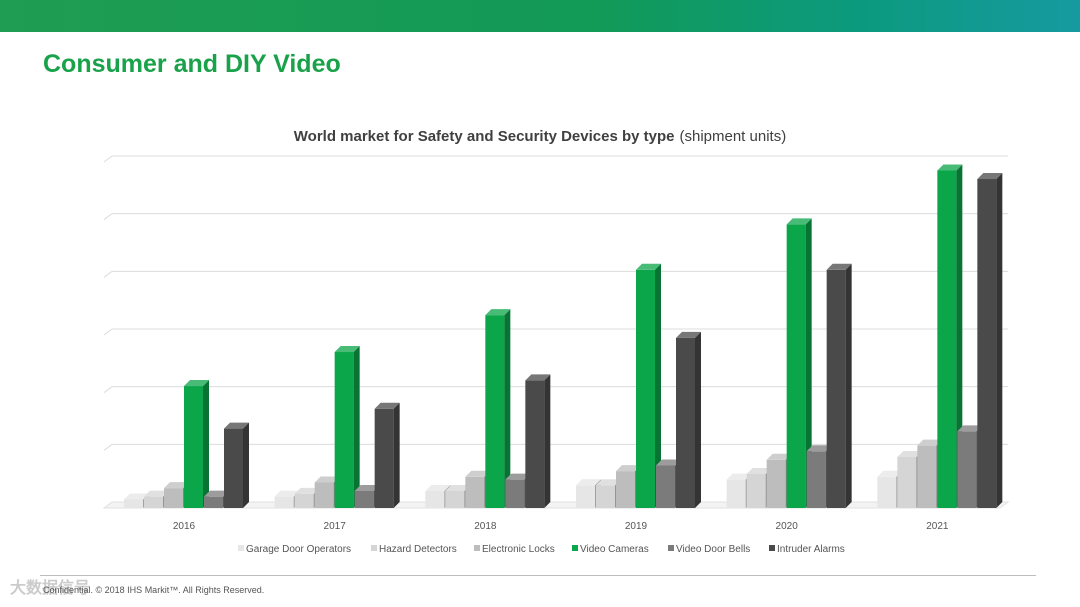 The height and width of the screenshot is (607, 1080). I want to click on legend-item: Video Cameras, so click(610, 549).